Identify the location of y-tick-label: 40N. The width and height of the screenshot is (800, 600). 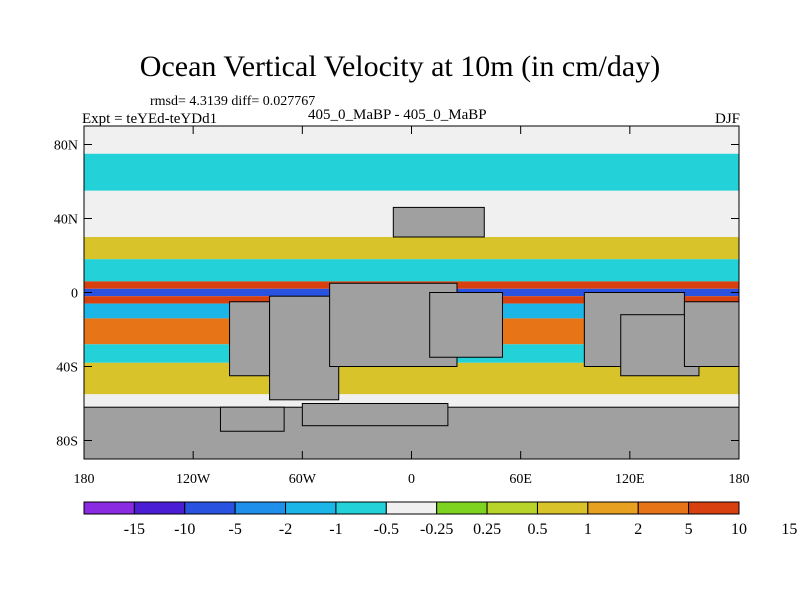
(66, 220).